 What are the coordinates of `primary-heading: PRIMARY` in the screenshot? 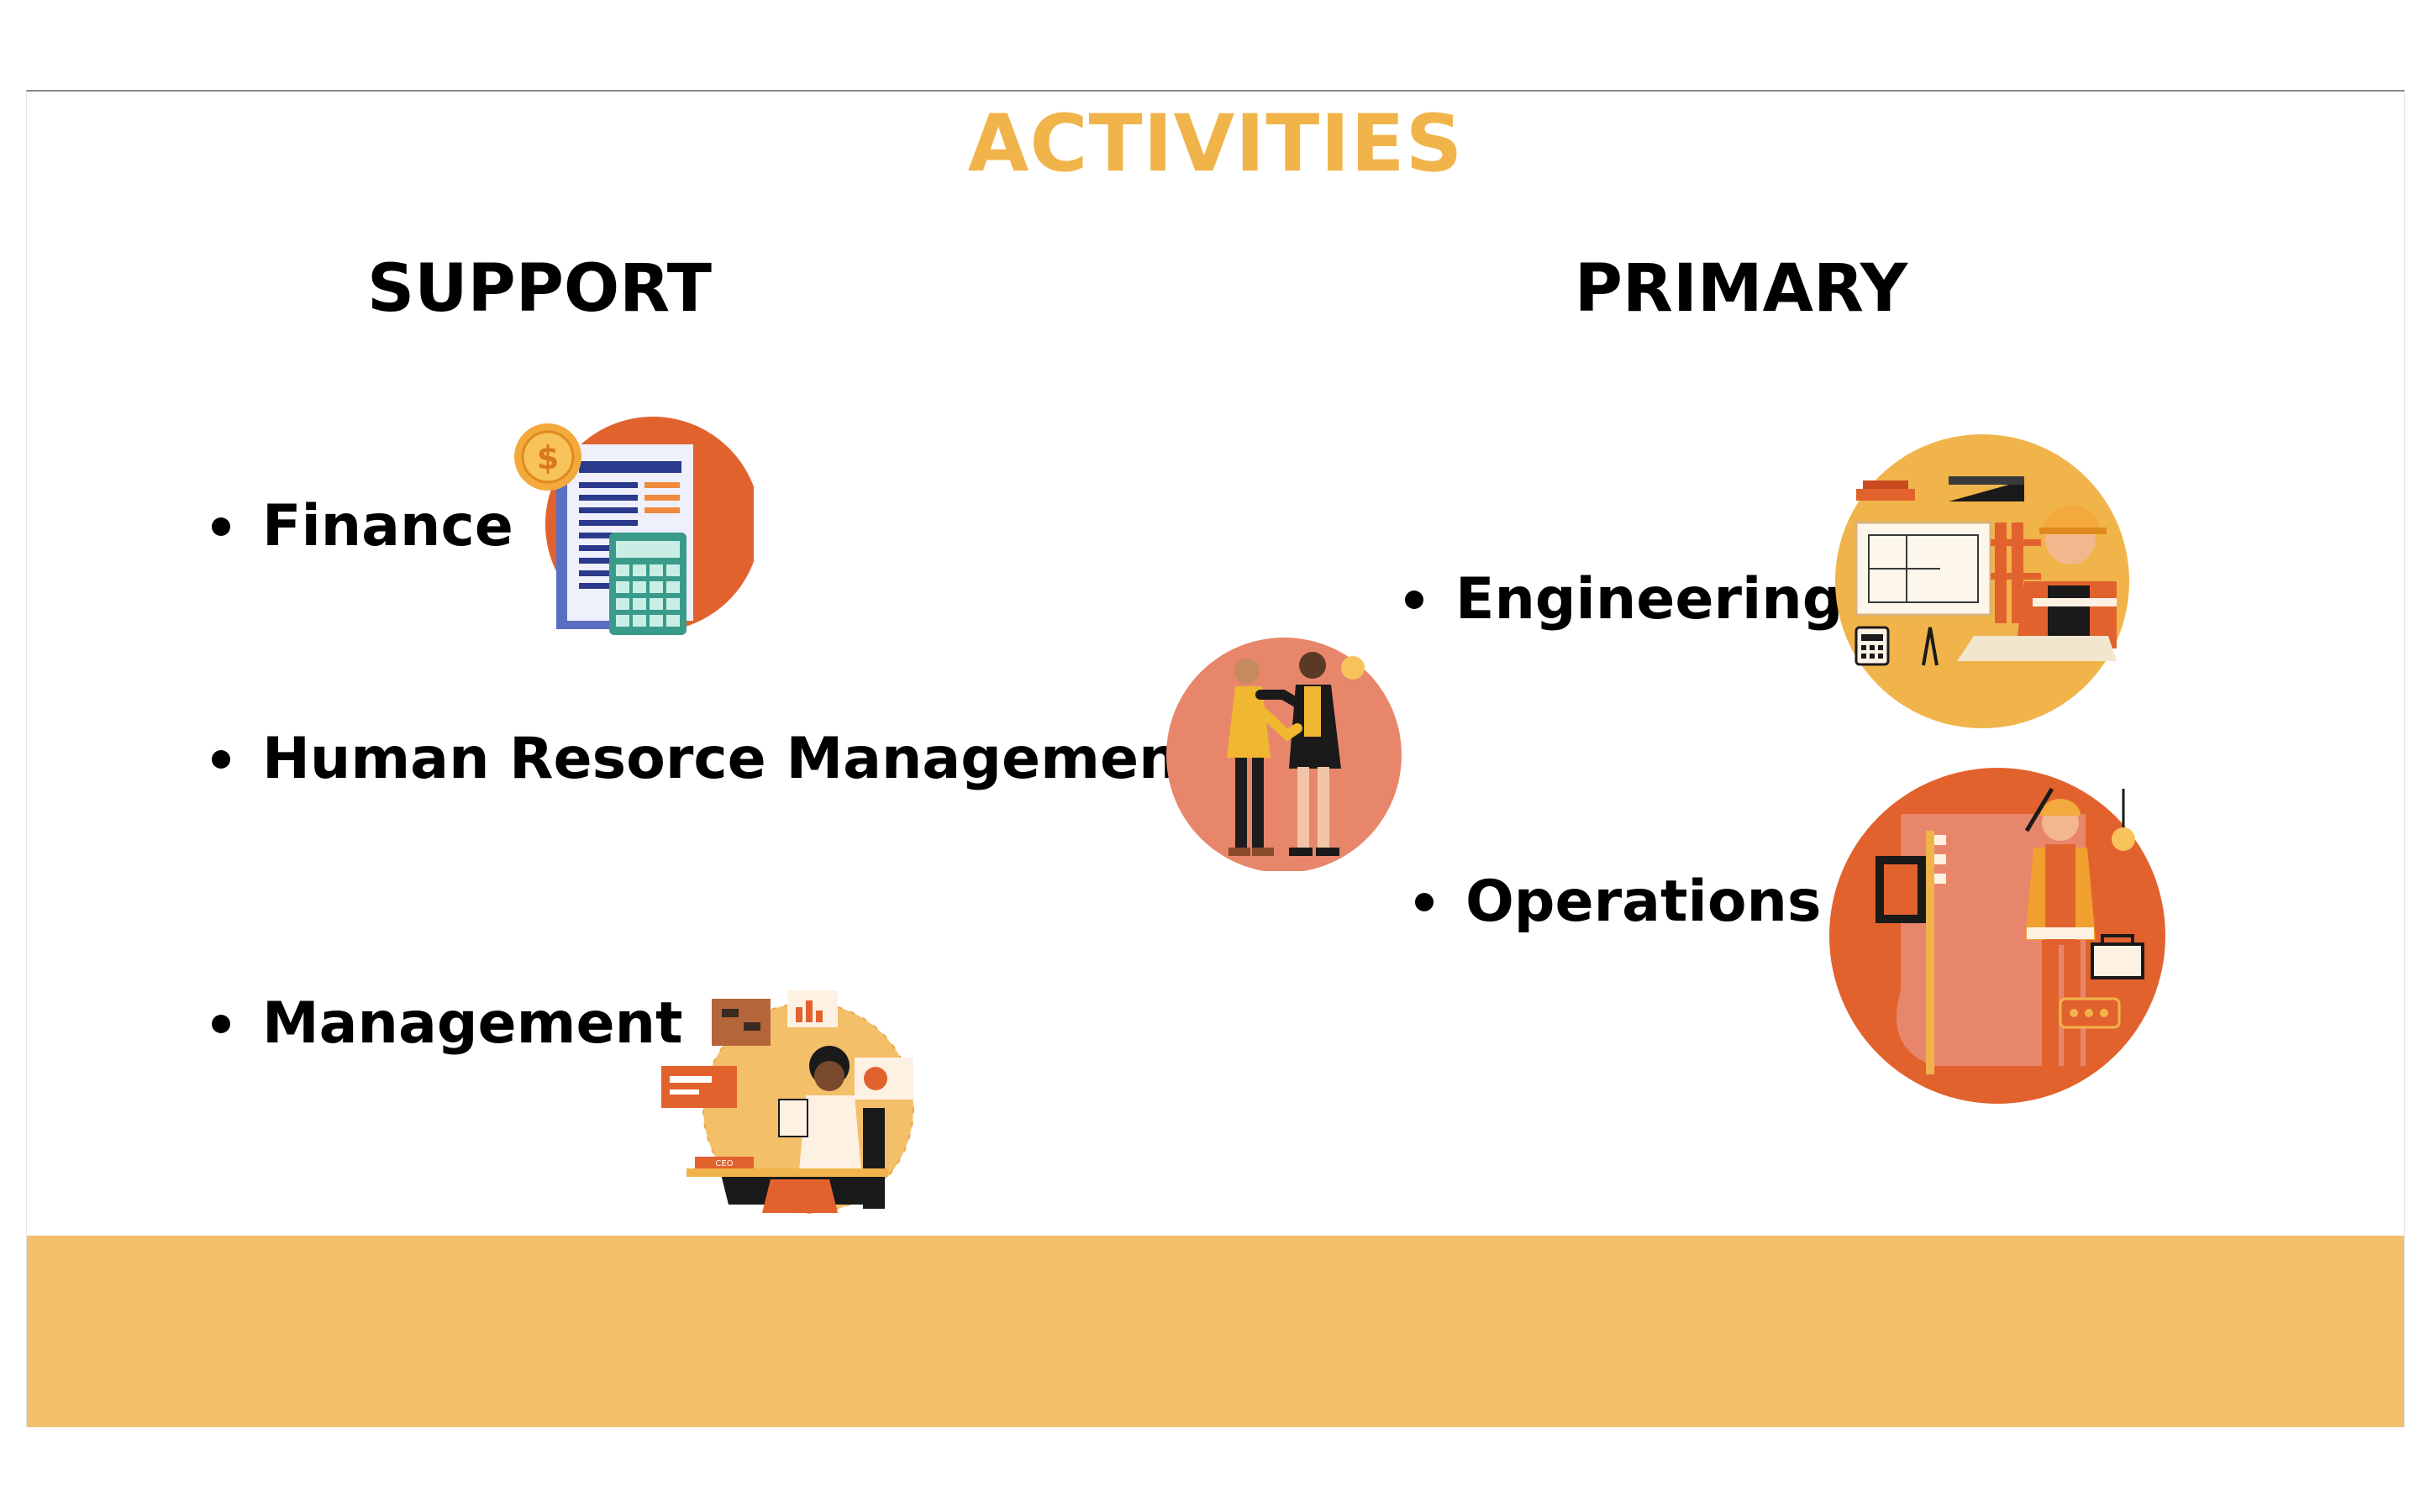 It's located at (1741, 289).